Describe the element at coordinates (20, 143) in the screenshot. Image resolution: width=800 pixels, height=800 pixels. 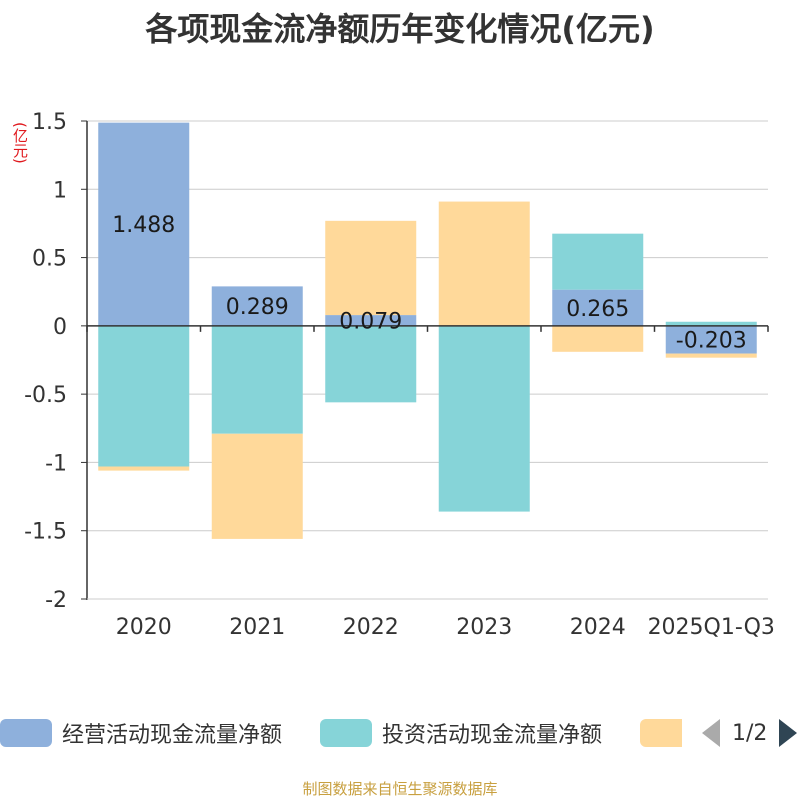
I see `y-axis-unit-label: (亿元)` at that location.